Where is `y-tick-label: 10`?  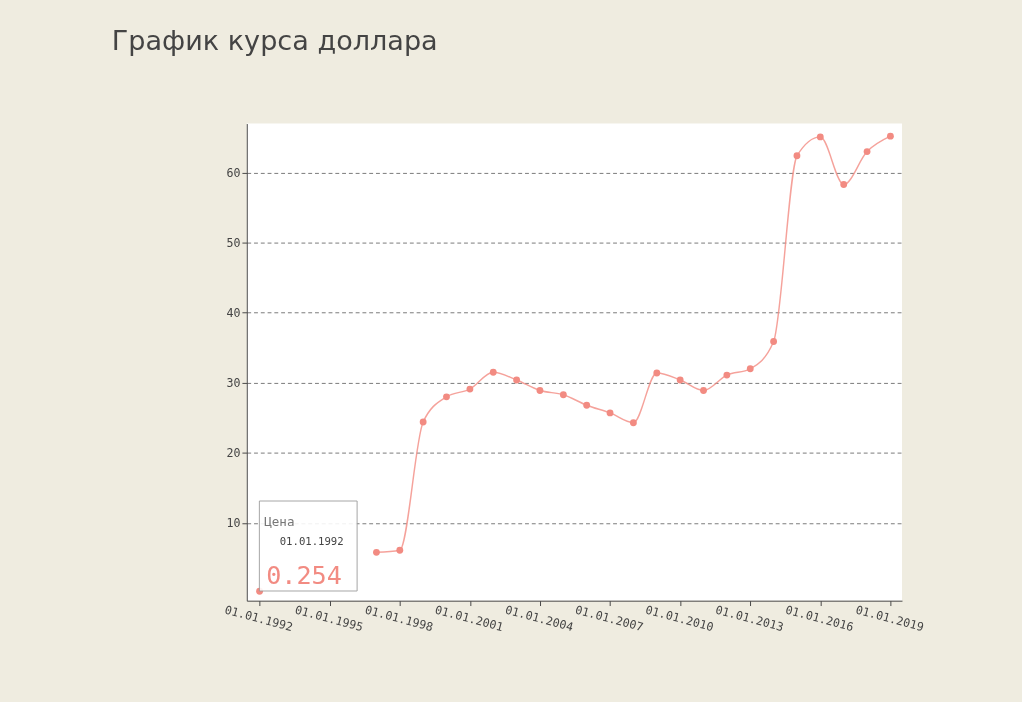 y-tick-label: 10 is located at coordinates (233, 523).